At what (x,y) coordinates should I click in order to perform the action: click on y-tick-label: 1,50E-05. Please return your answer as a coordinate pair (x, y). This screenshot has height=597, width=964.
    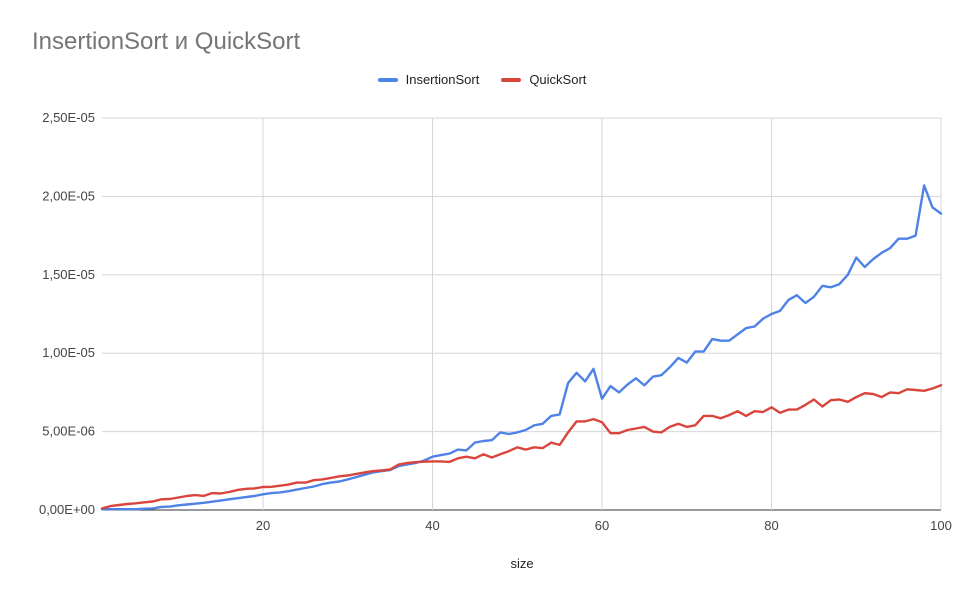
    Looking at the image, I should click on (68, 274).